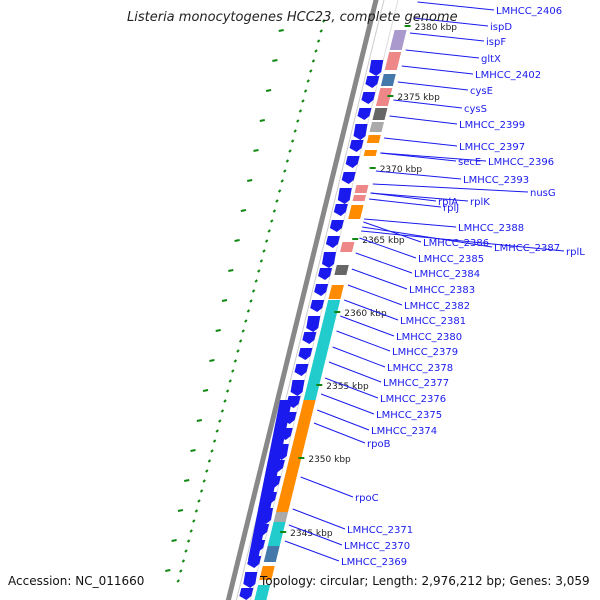 The height and width of the screenshot is (600, 600). What do you see at coordinates (456, 243) in the screenshot?
I see `gene-label: LMHCC_2386` at bounding box center [456, 243].